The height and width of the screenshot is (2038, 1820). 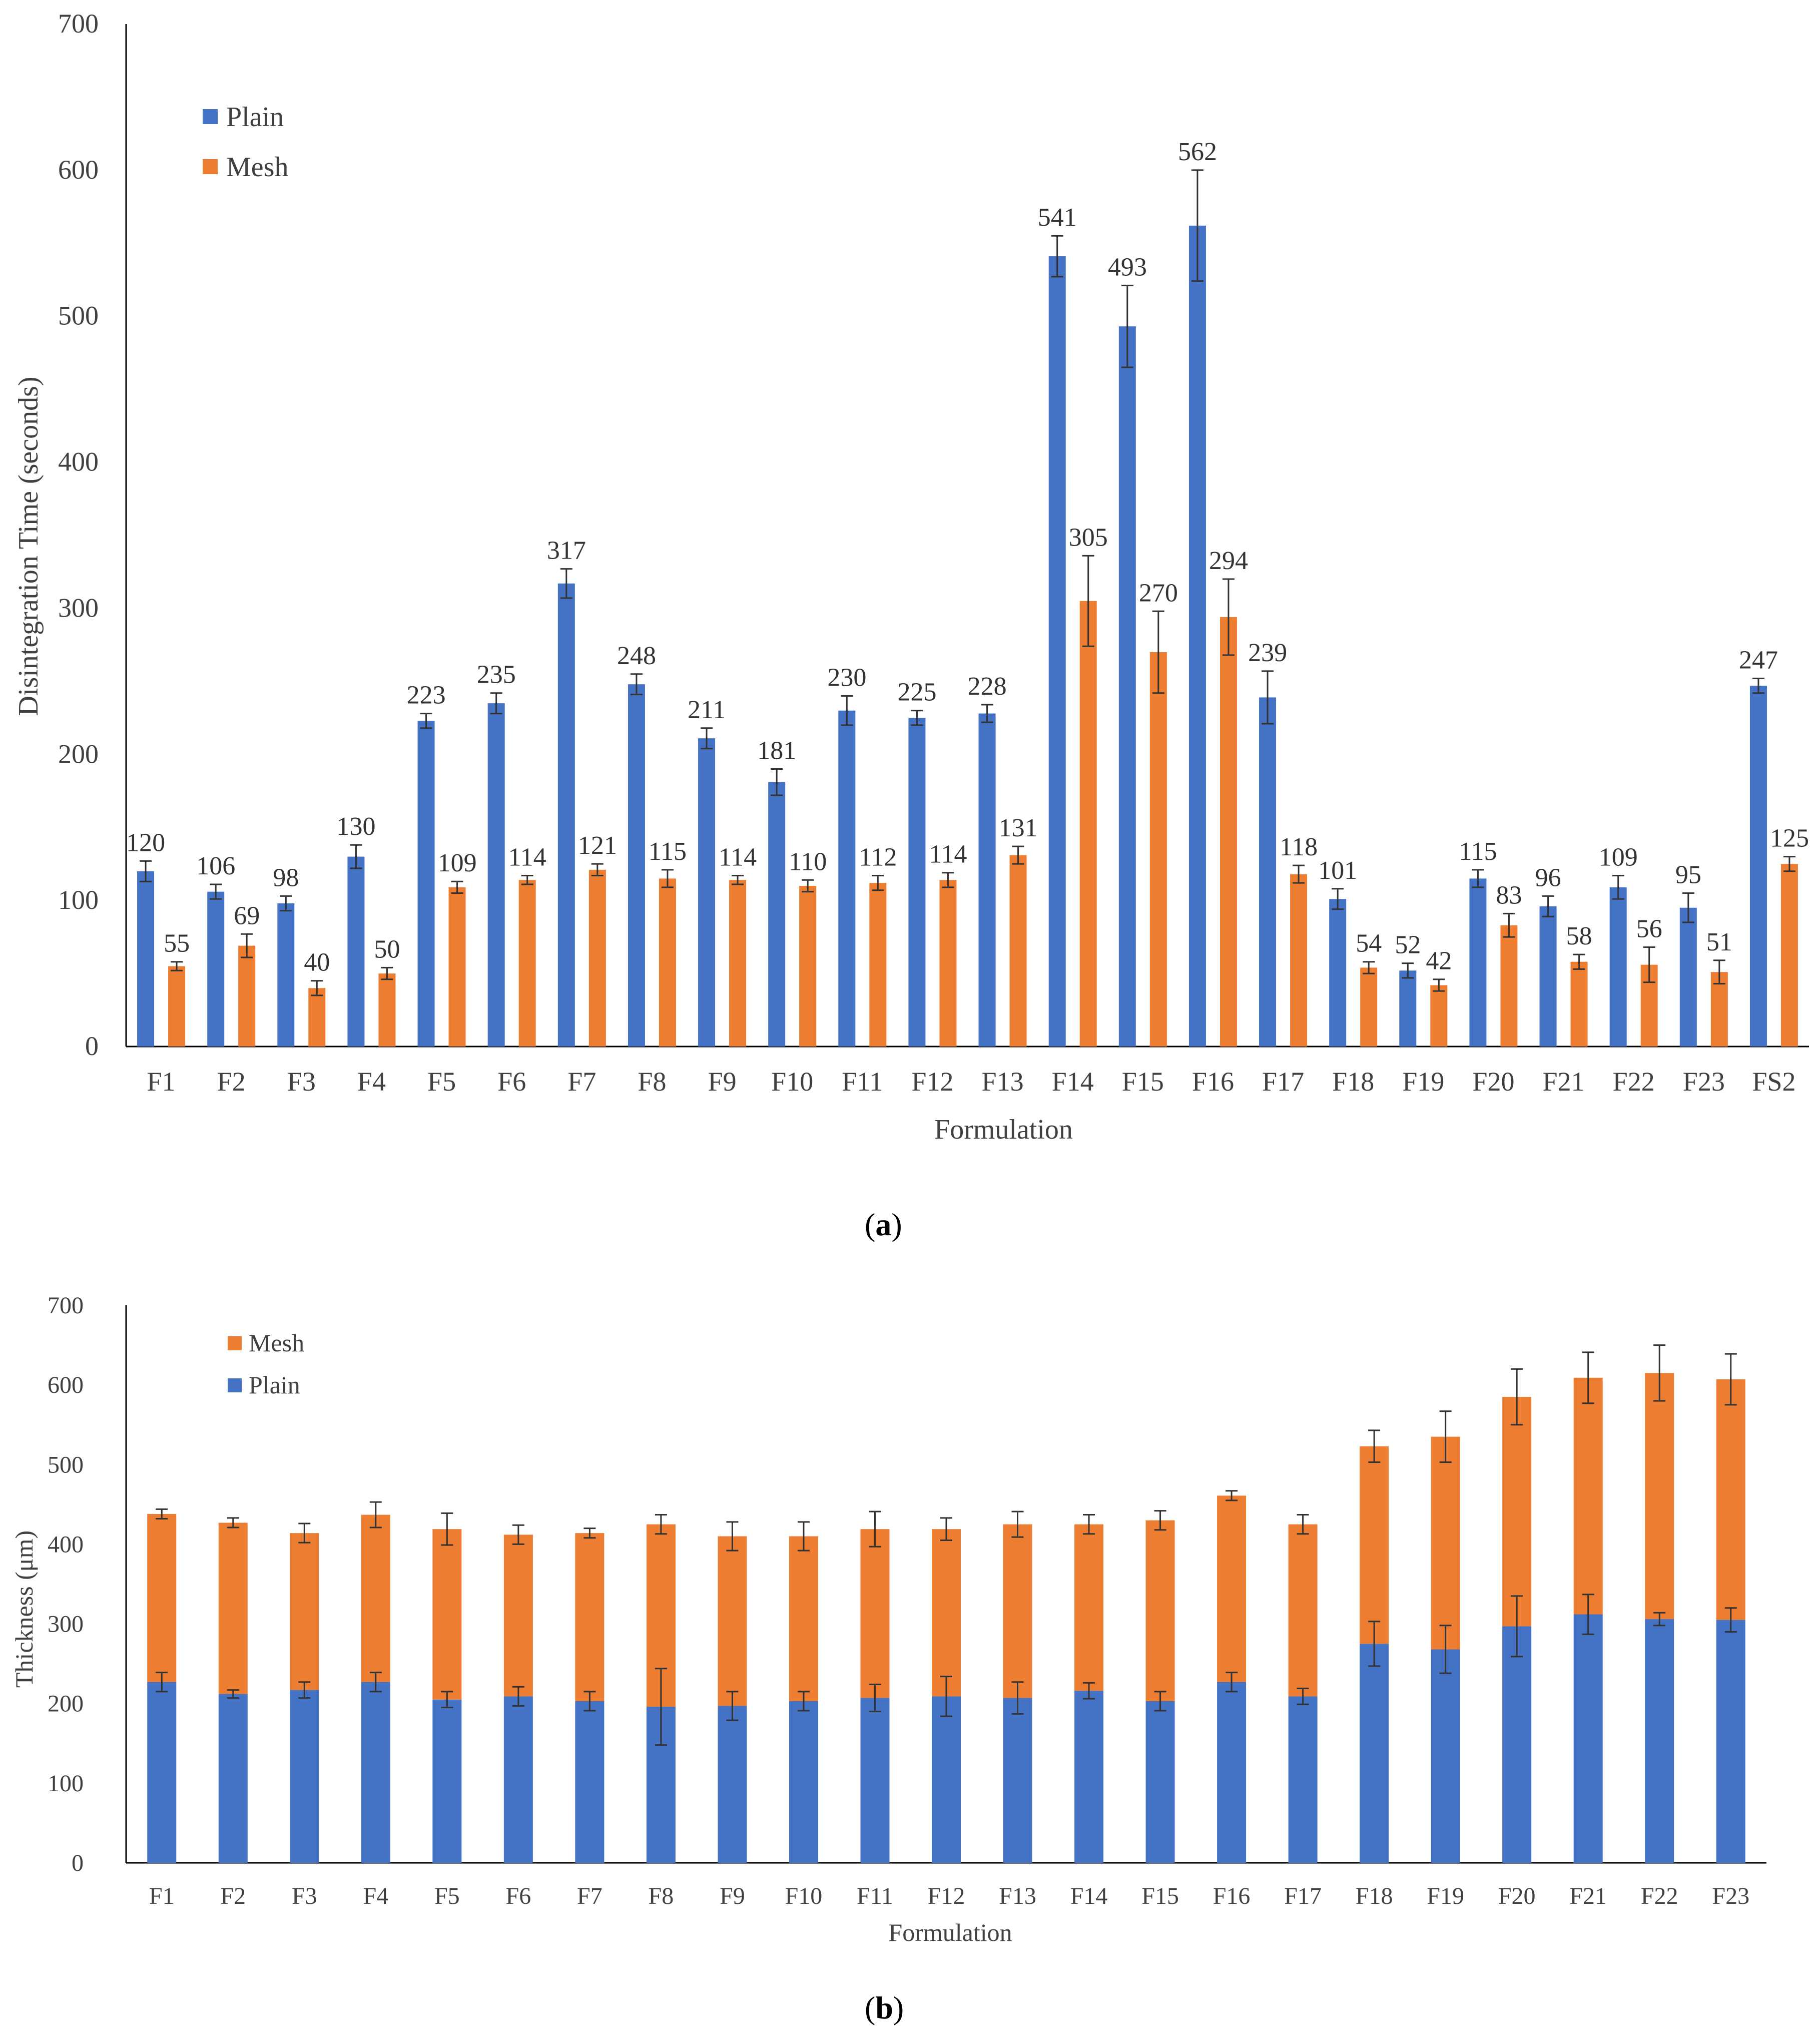 I want to click on data-label: 98, so click(x=286, y=877).